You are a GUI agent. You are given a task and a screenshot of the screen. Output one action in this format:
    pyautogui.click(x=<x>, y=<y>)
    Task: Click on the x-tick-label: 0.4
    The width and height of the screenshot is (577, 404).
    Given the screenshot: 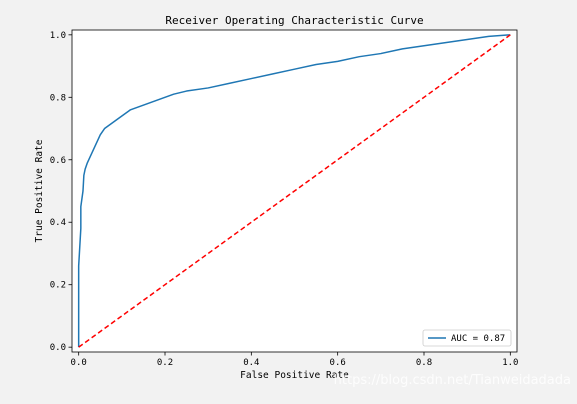 What is the action you would take?
    pyautogui.click(x=251, y=363)
    